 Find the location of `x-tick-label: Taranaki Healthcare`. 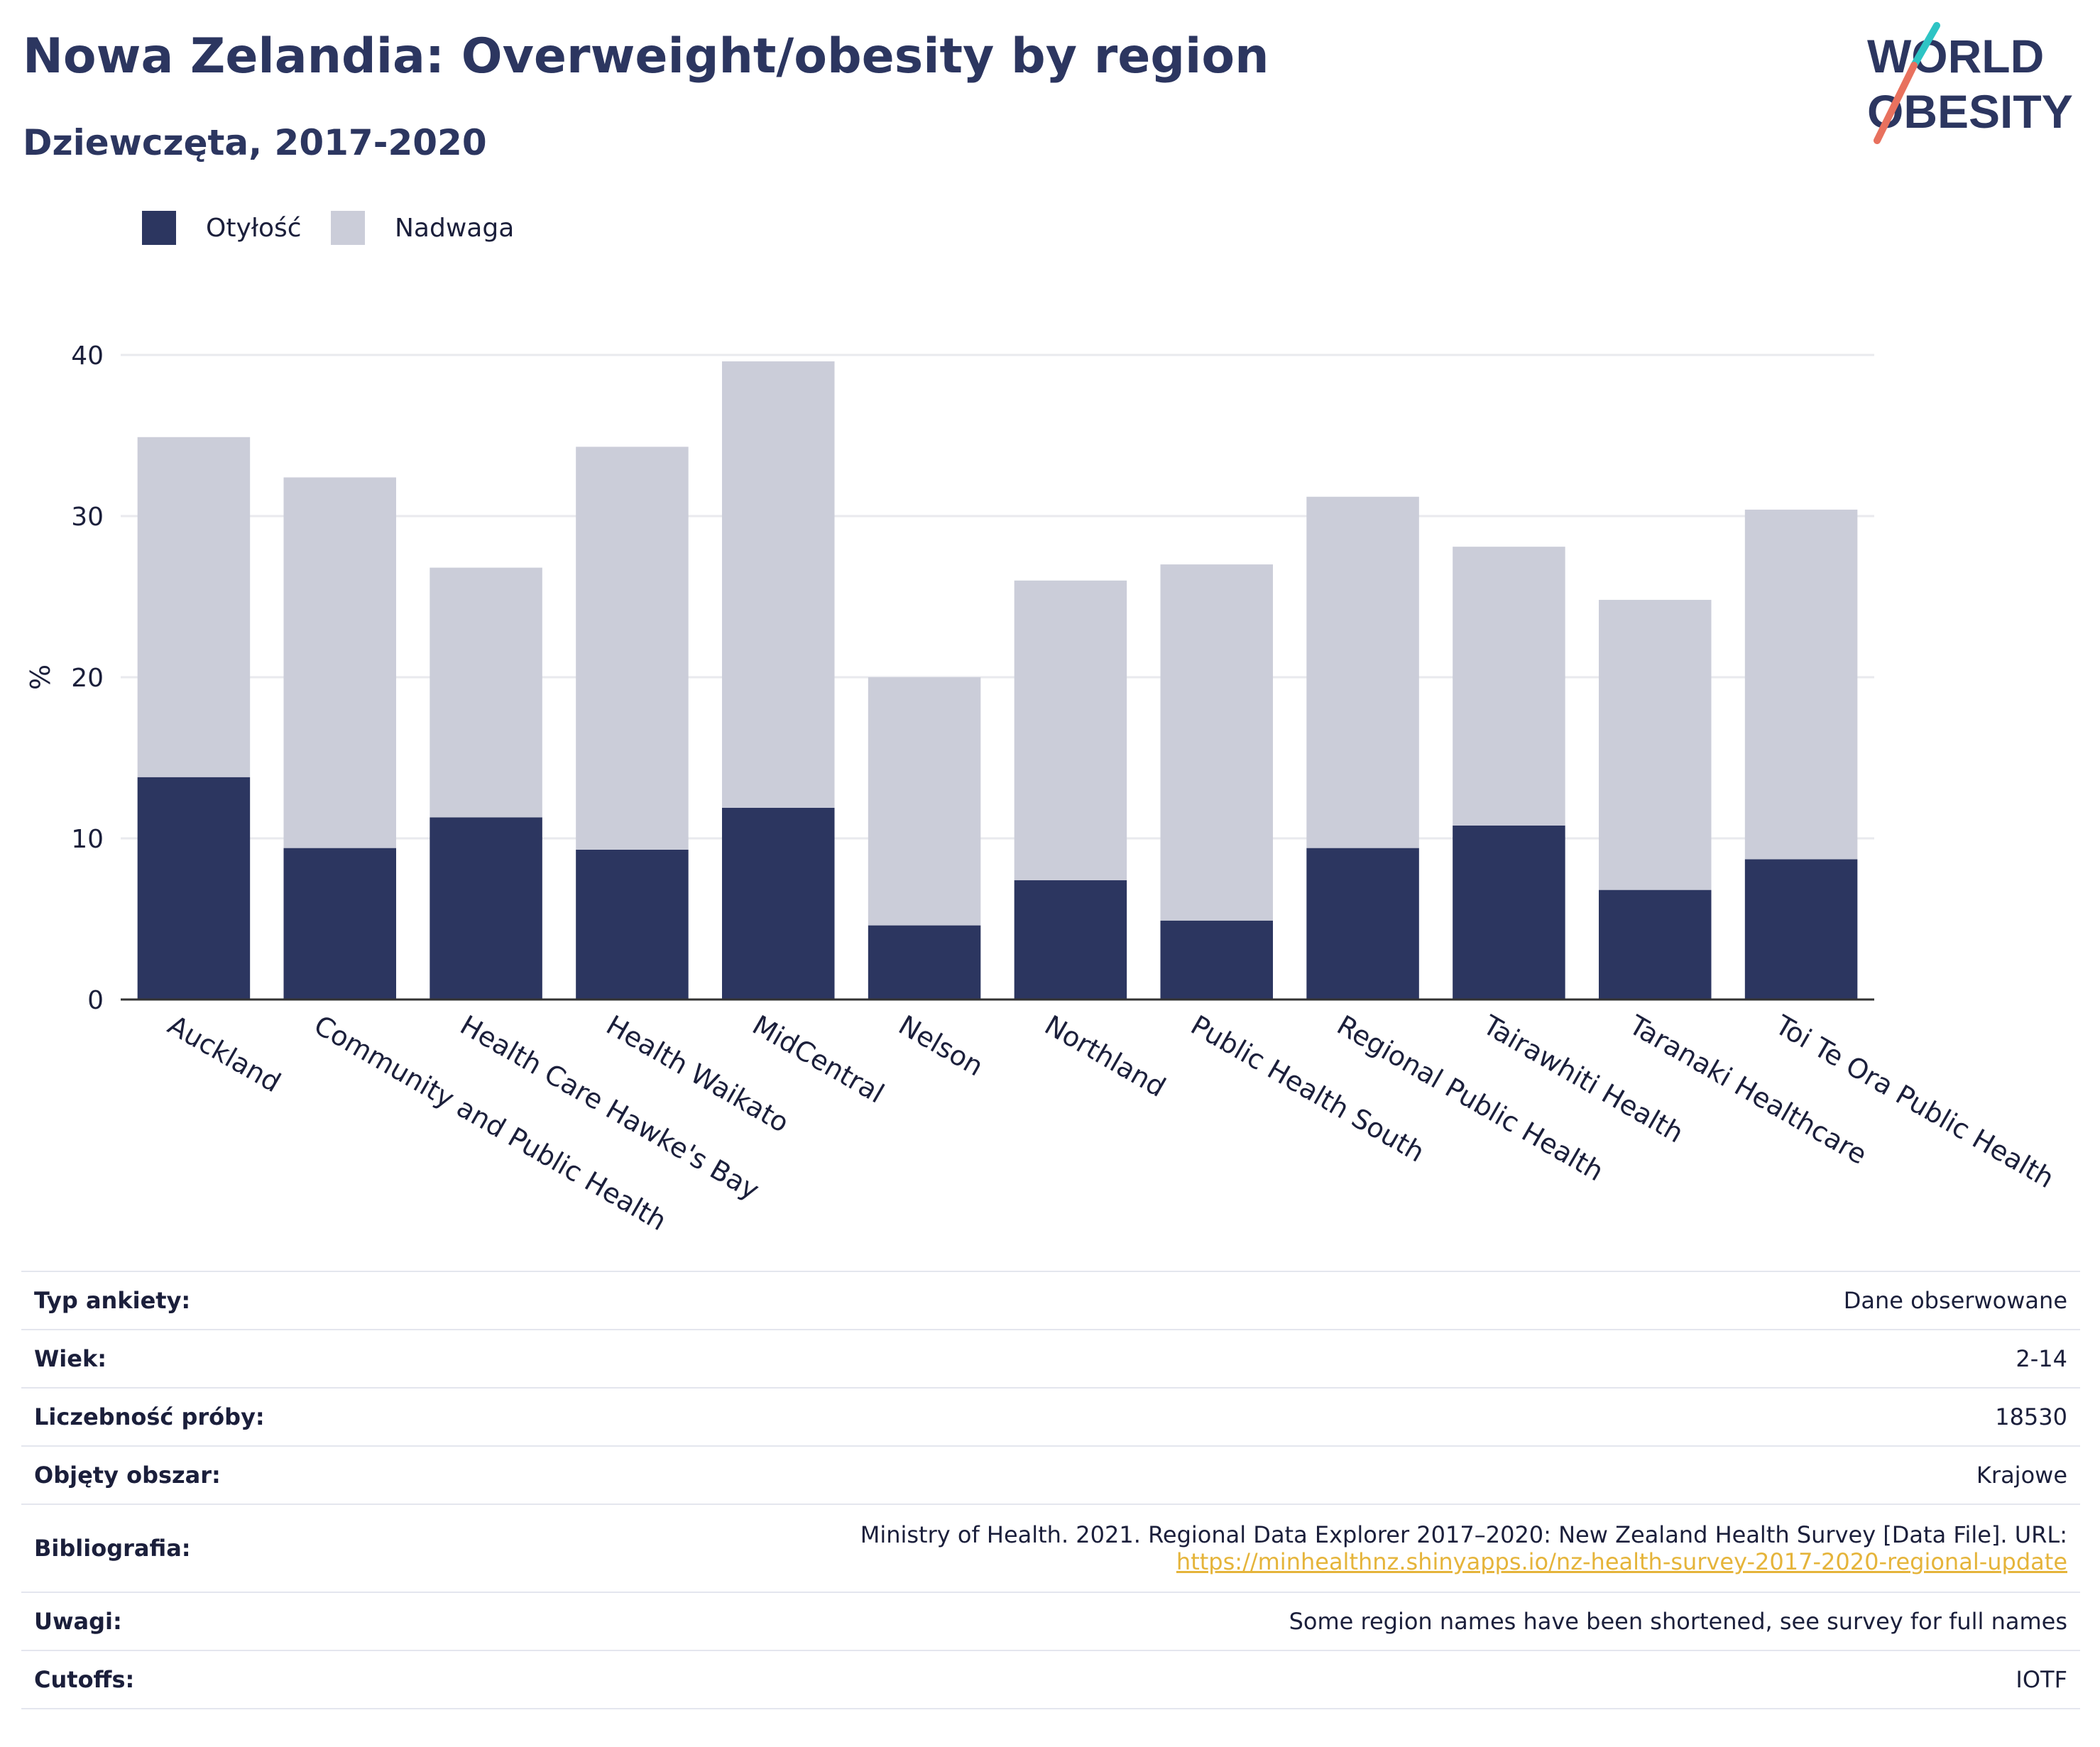

x-tick-label: Taranaki Healthcare is located at coordinates (1748, 1090).